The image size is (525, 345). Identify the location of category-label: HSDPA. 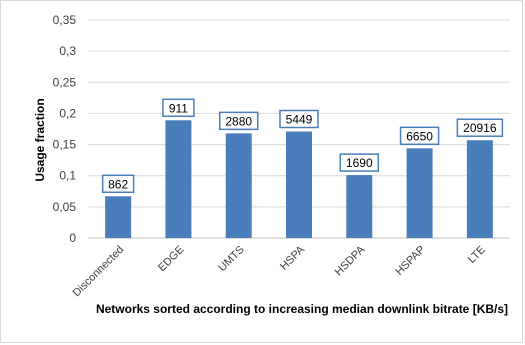
(350, 260).